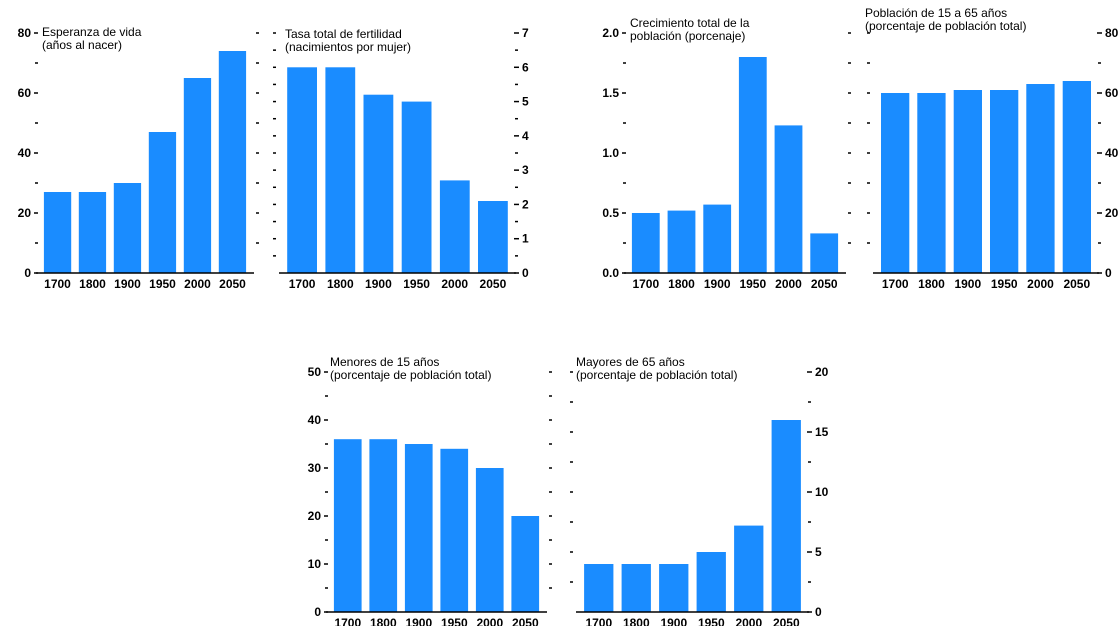  What do you see at coordinates (525, 204) in the screenshot?
I see `y-tick-label: 2` at bounding box center [525, 204].